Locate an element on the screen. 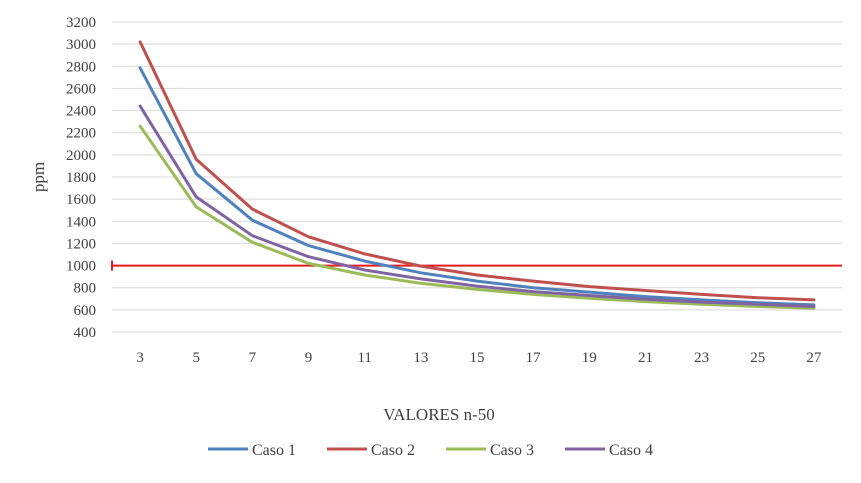 The width and height of the screenshot is (861, 483). y-tick-label: 3000 is located at coordinates (81, 45).